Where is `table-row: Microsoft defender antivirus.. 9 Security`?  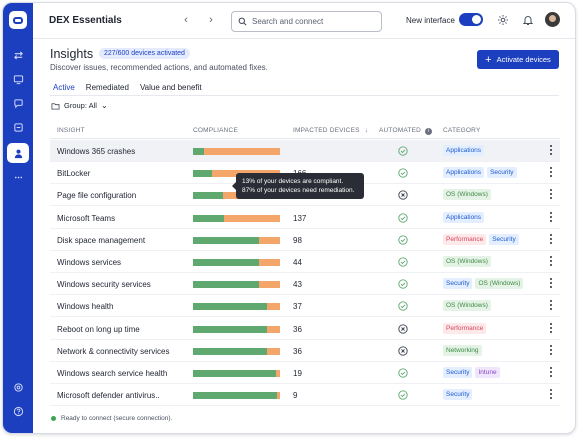 table-row: Microsoft defender antivirus.. 9 Security is located at coordinates (305, 395).